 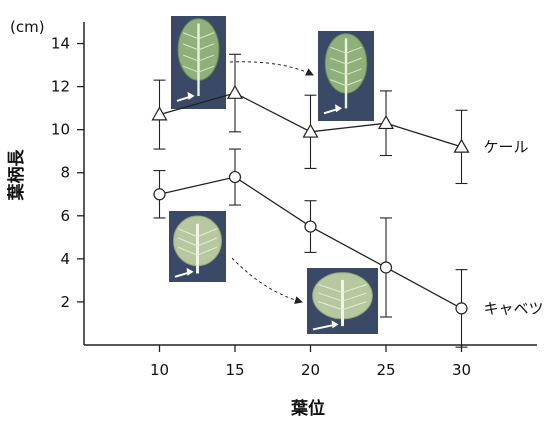 What do you see at coordinates (514, 308) in the screenshot?
I see `series-label-cabbage: キャベツ` at bounding box center [514, 308].